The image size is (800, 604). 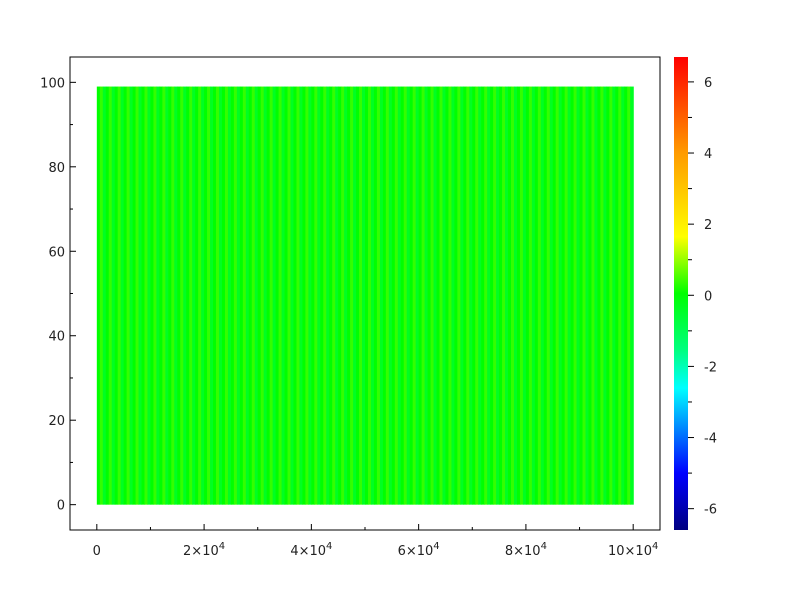 What do you see at coordinates (710, 439) in the screenshot?
I see `colorbar-tick-label: -4` at bounding box center [710, 439].